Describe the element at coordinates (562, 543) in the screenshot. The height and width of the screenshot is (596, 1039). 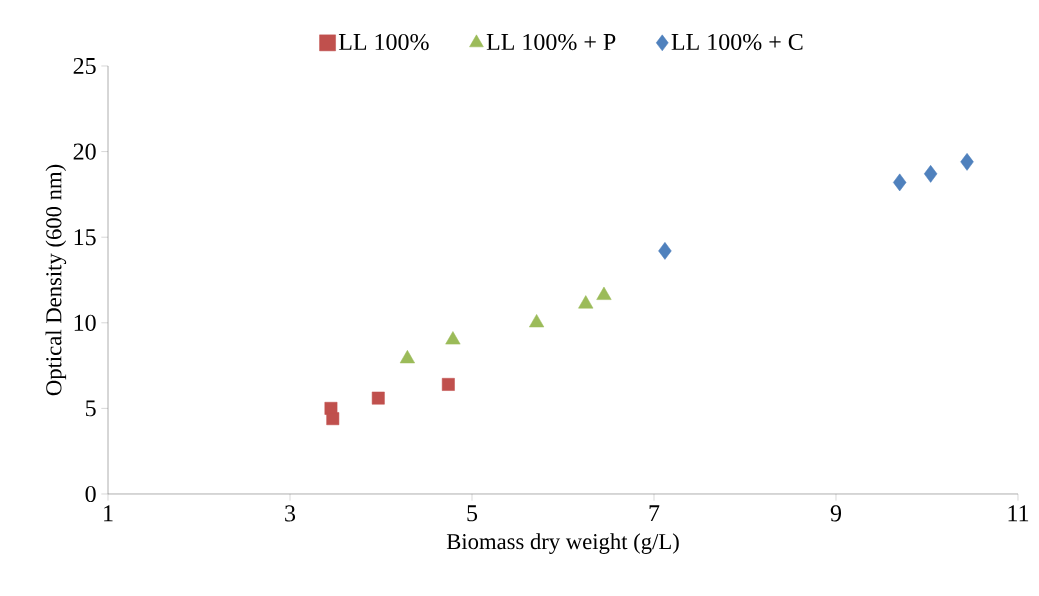
I see `x-axis-title: Biomass dry weight (g/L)` at that location.